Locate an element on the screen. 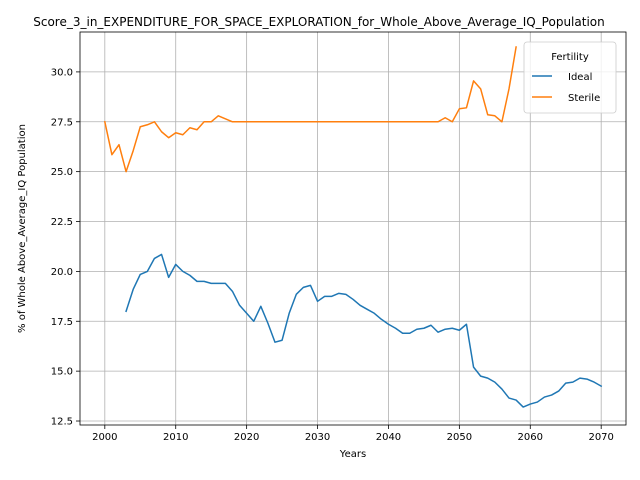 The width and height of the screenshot is (640, 480). legend-title: Fertility is located at coordinates (570, 57).